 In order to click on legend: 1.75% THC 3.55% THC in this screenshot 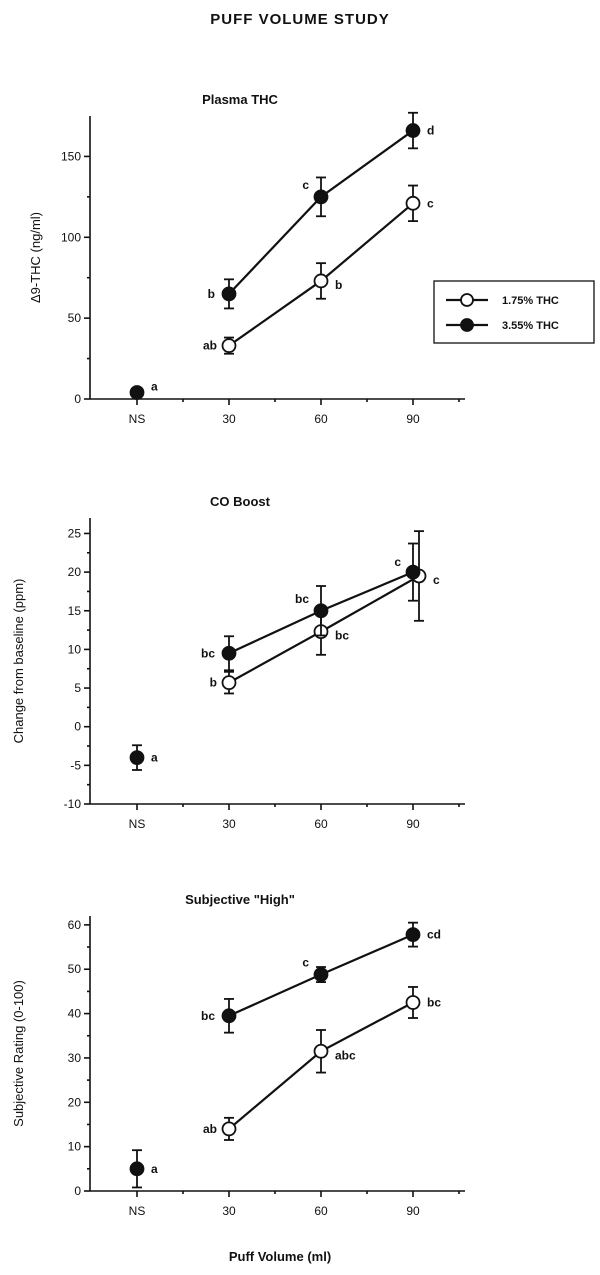, I will do `click(514, 312)`.